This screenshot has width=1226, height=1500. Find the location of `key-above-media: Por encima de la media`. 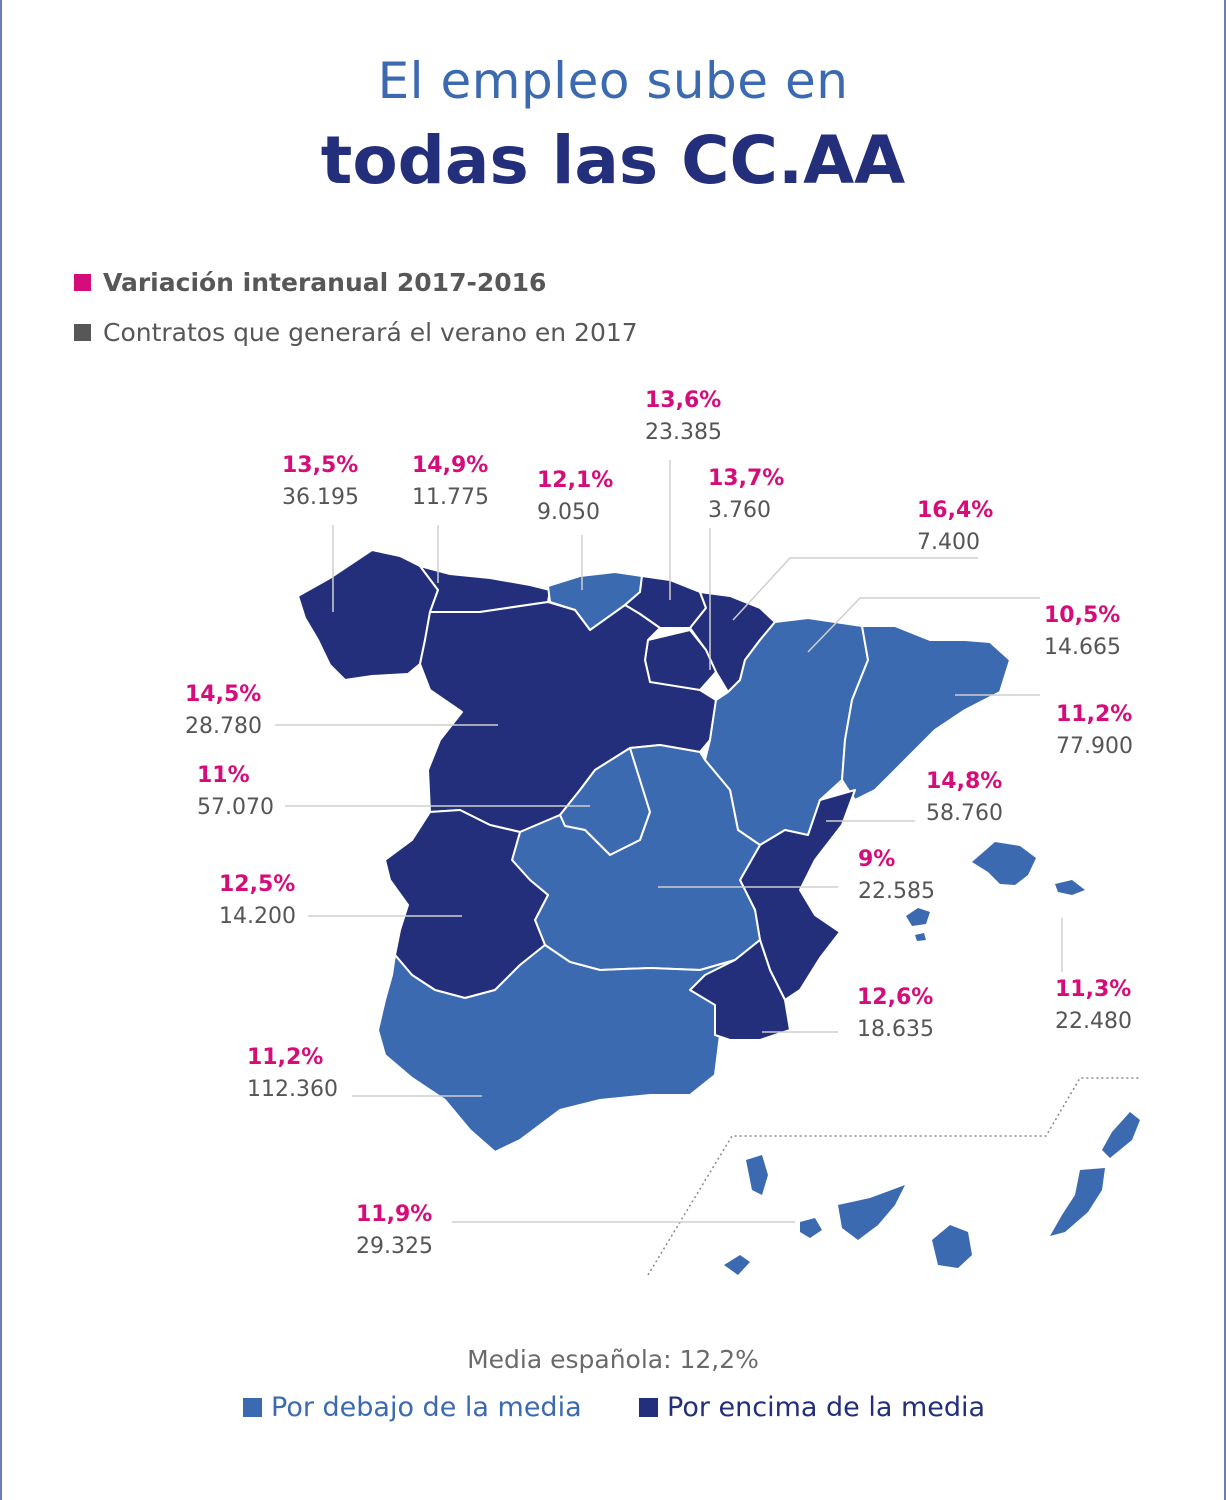

key-above-media: Por encima de la media is located at coordinates (812, 1407).